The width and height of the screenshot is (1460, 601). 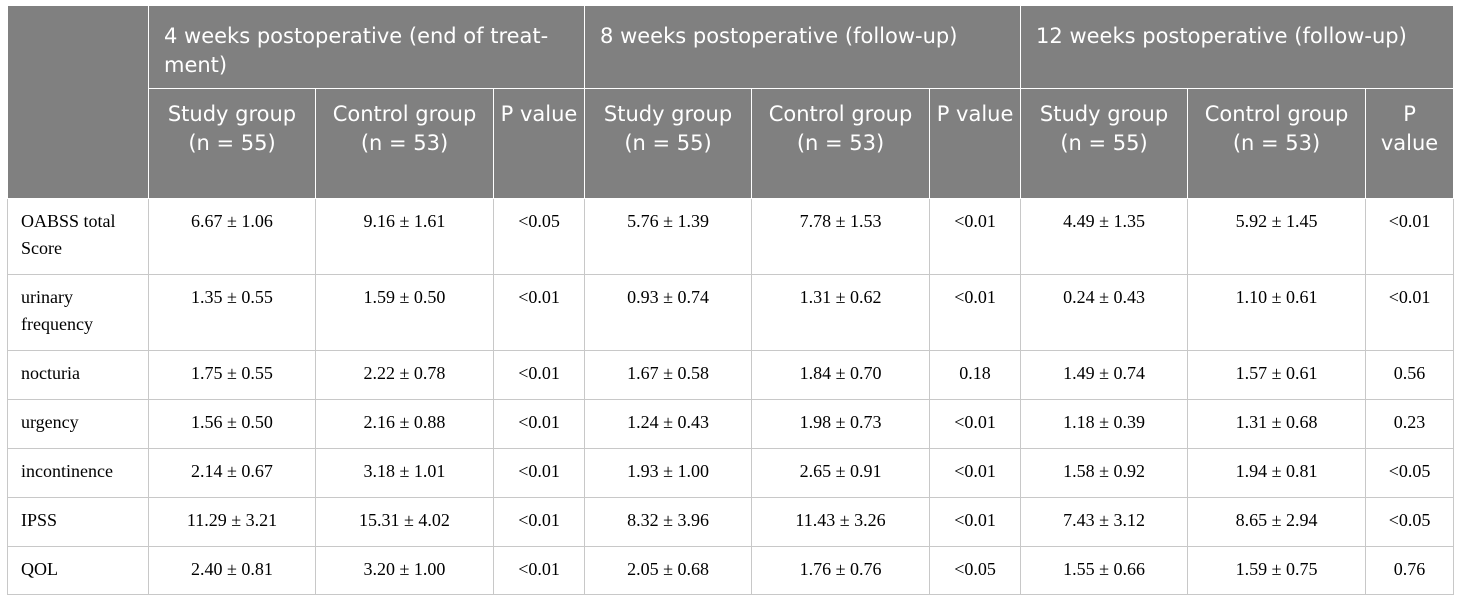 What do you see at coordinates (404, 375) in the screenshot?
I see `table-cell: 2.22 ± 0.78` at bounding box center [404, 375].